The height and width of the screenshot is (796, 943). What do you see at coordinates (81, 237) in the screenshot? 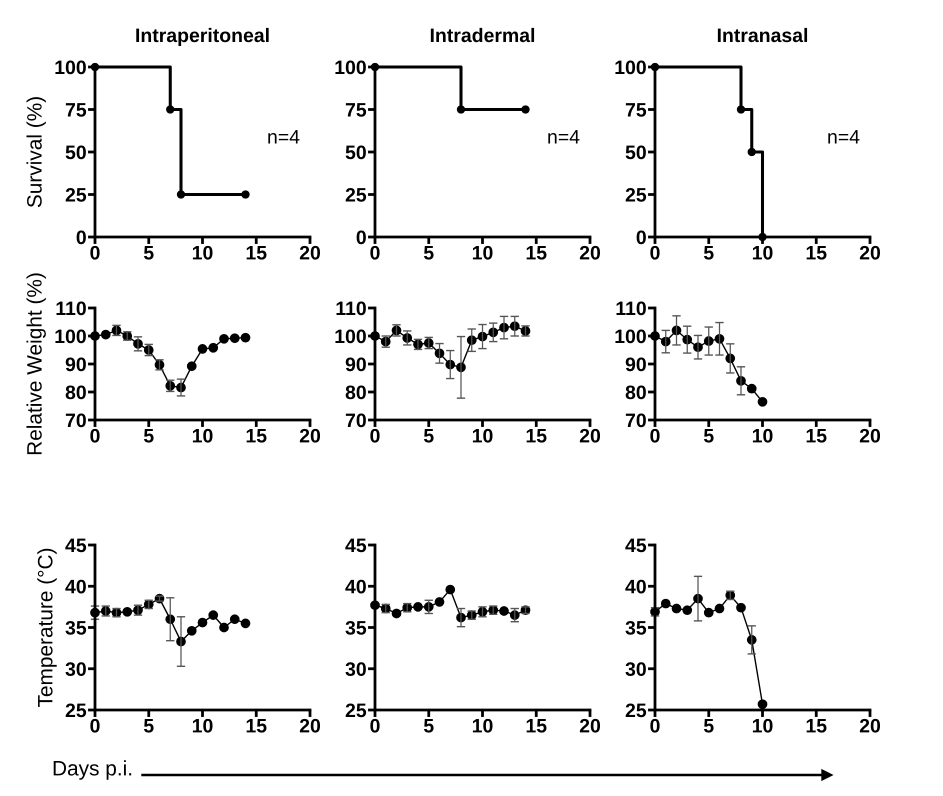
I see `y-tick-label: 0` at bounding box center [81, 237].